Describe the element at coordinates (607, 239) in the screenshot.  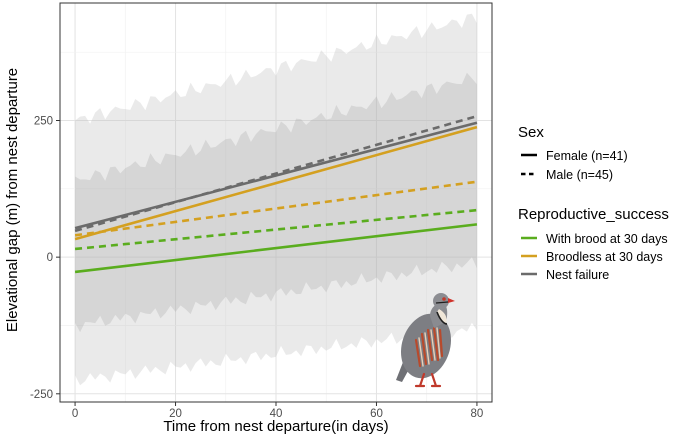
I see `legend-label-with-brood: With brood at 30 days` at that location.